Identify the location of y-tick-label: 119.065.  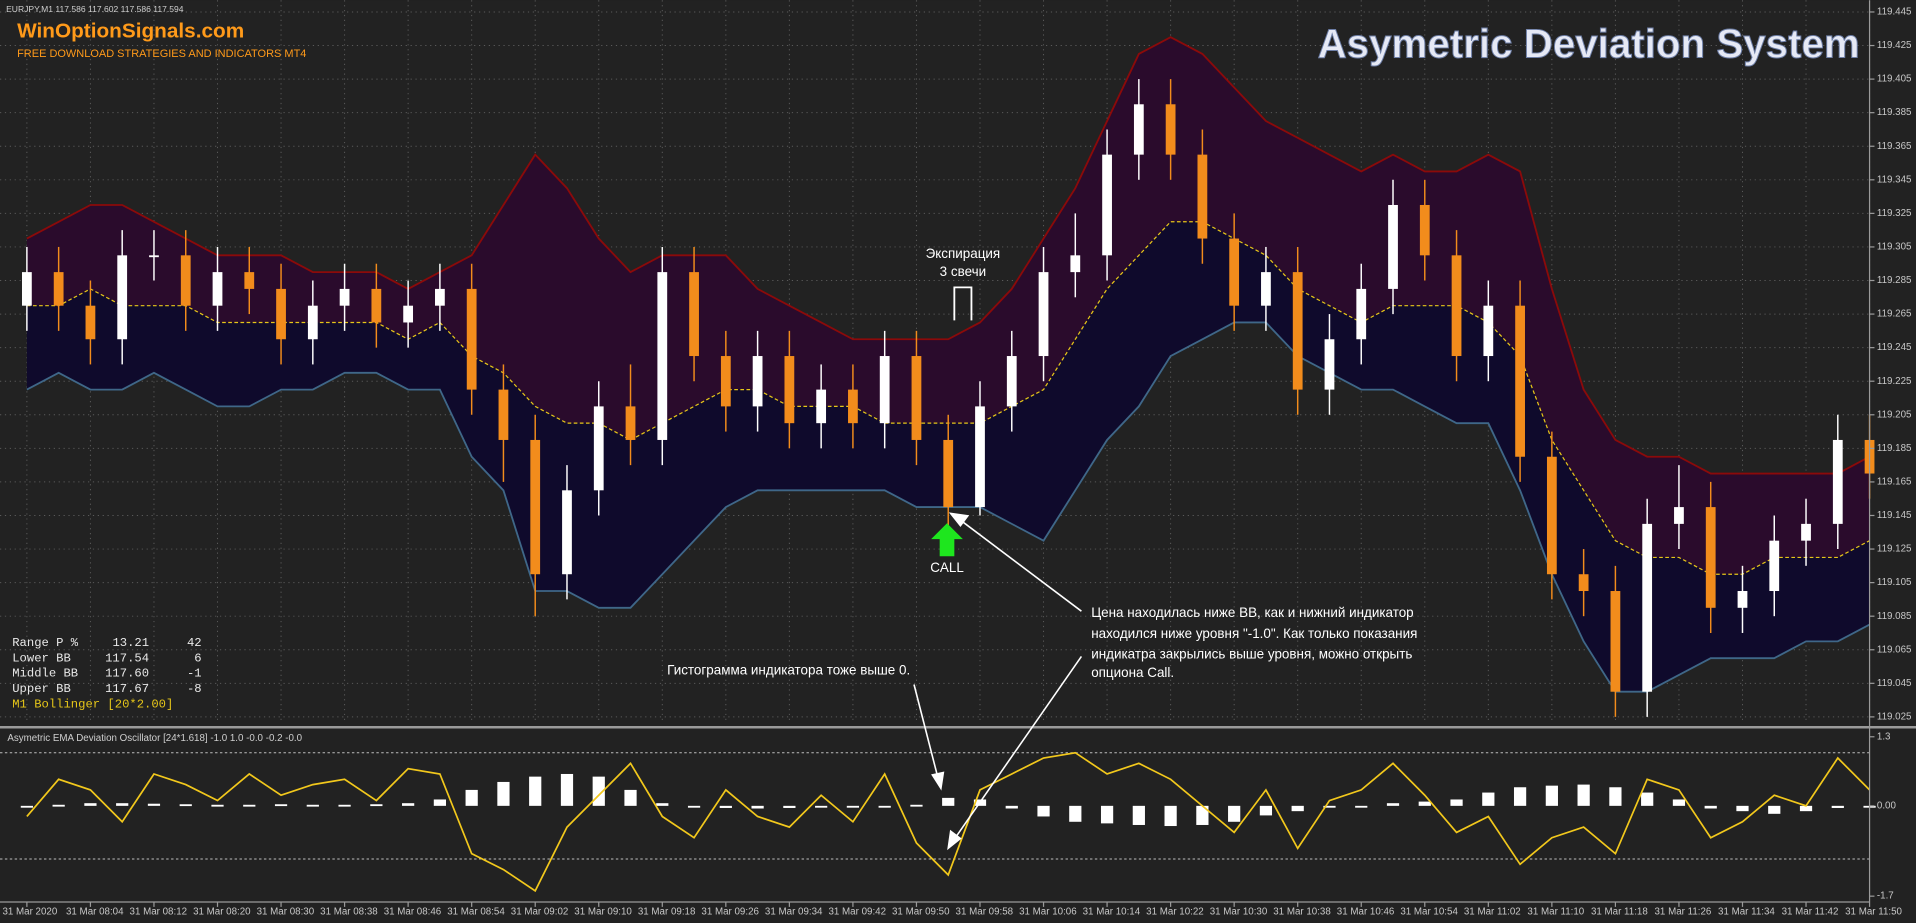
(1894, 649).